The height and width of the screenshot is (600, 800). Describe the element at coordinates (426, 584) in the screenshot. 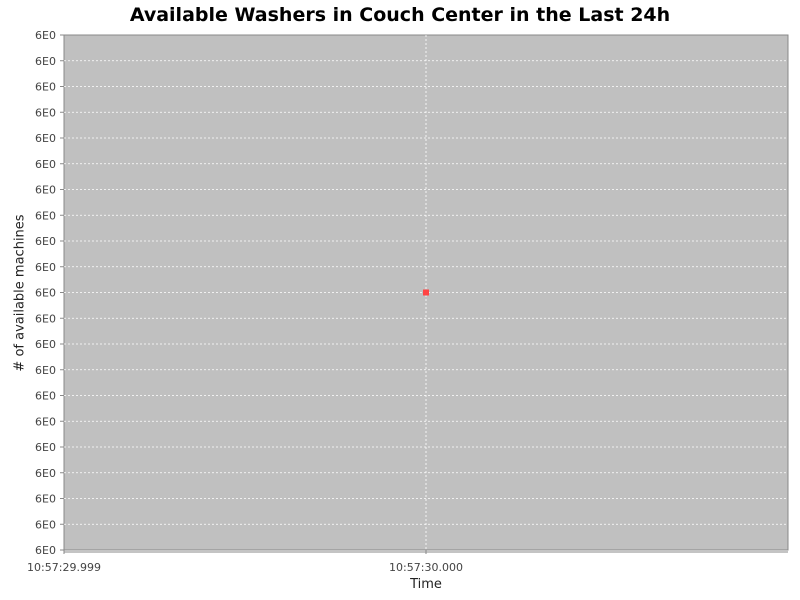

I see `x-axis-label: Time` at that location.